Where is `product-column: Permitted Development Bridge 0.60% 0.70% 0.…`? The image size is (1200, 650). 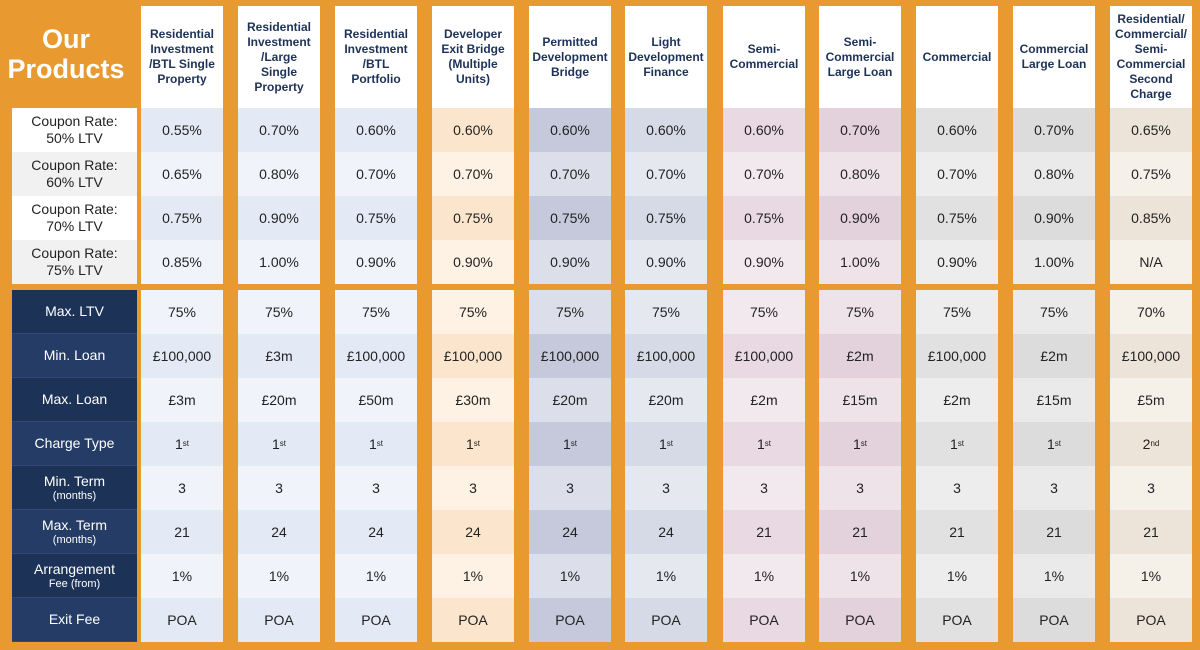 product-column: Permitted Development Bridge 0.60% 0.70% 0.… is located at coordinates (570, 325).